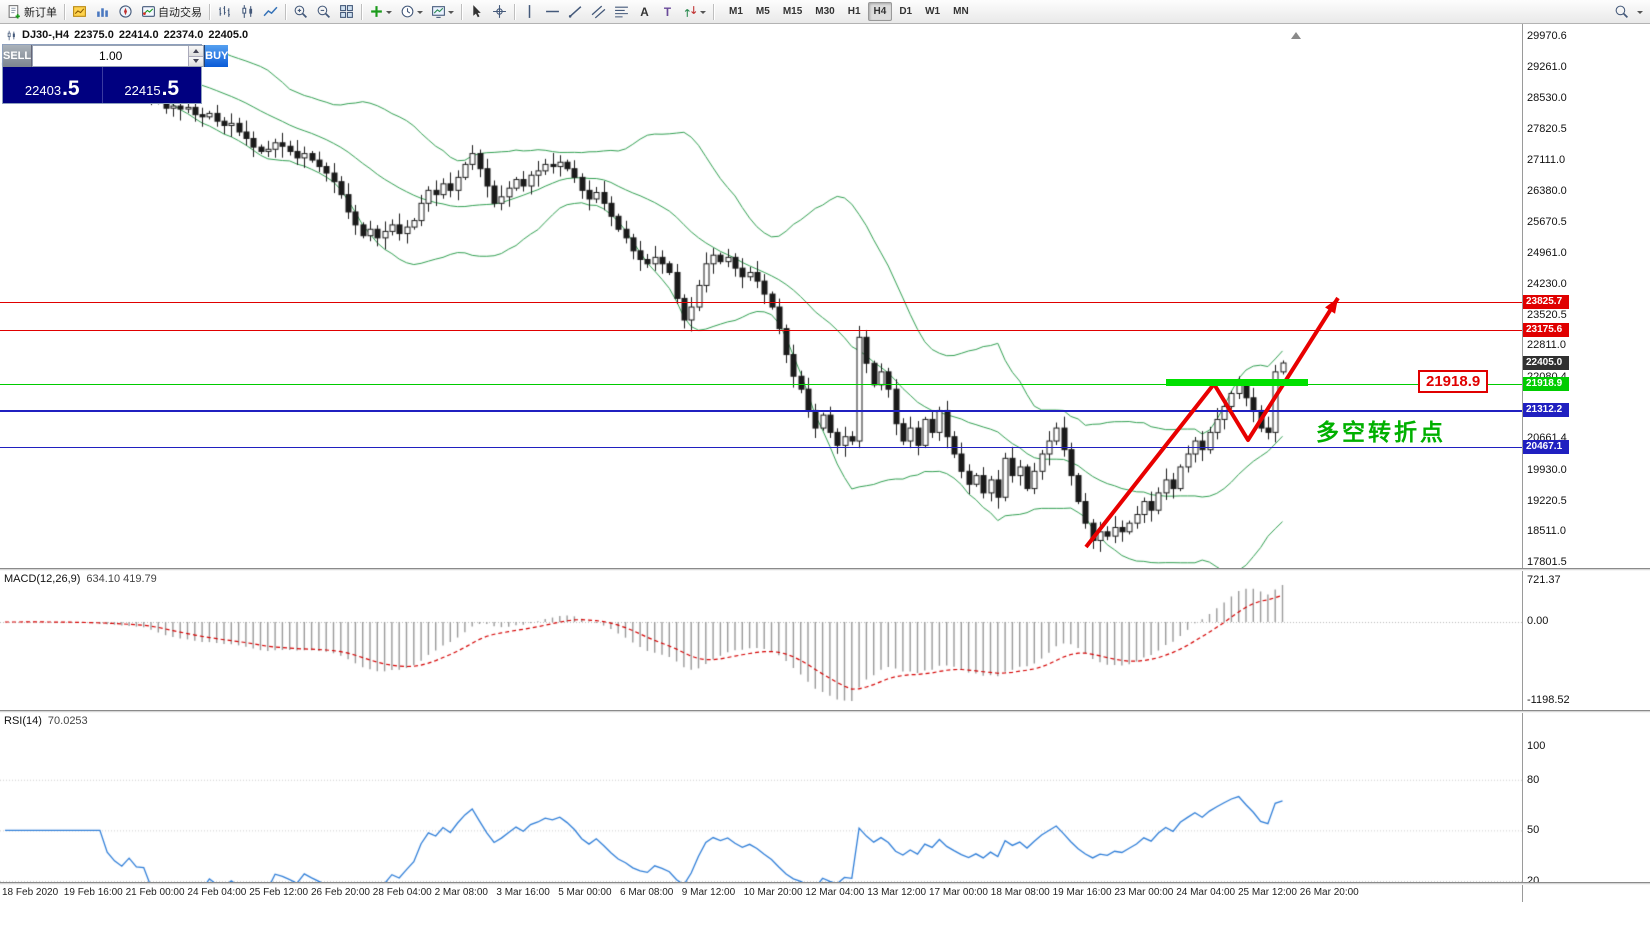 This screenshot has height=948, width=1650. Describe the element at coordinates (585, 892) in the screenshot. I see `time-axis-label: 5 Mar 00:00` at that location.